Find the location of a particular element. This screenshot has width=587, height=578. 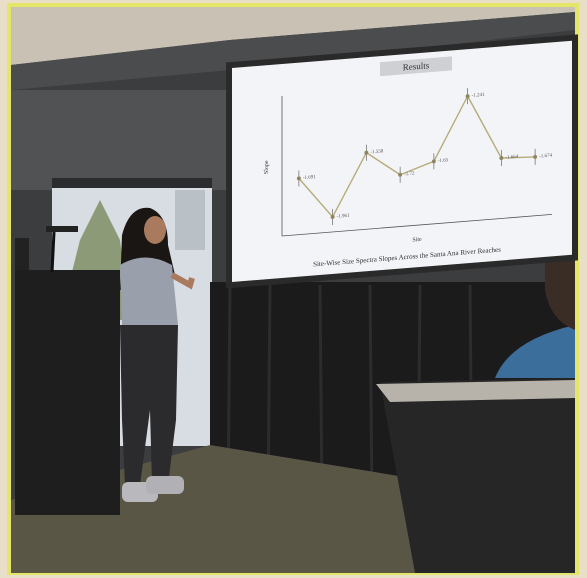

data-label: -1.664 is located at coordinates (511, 158).